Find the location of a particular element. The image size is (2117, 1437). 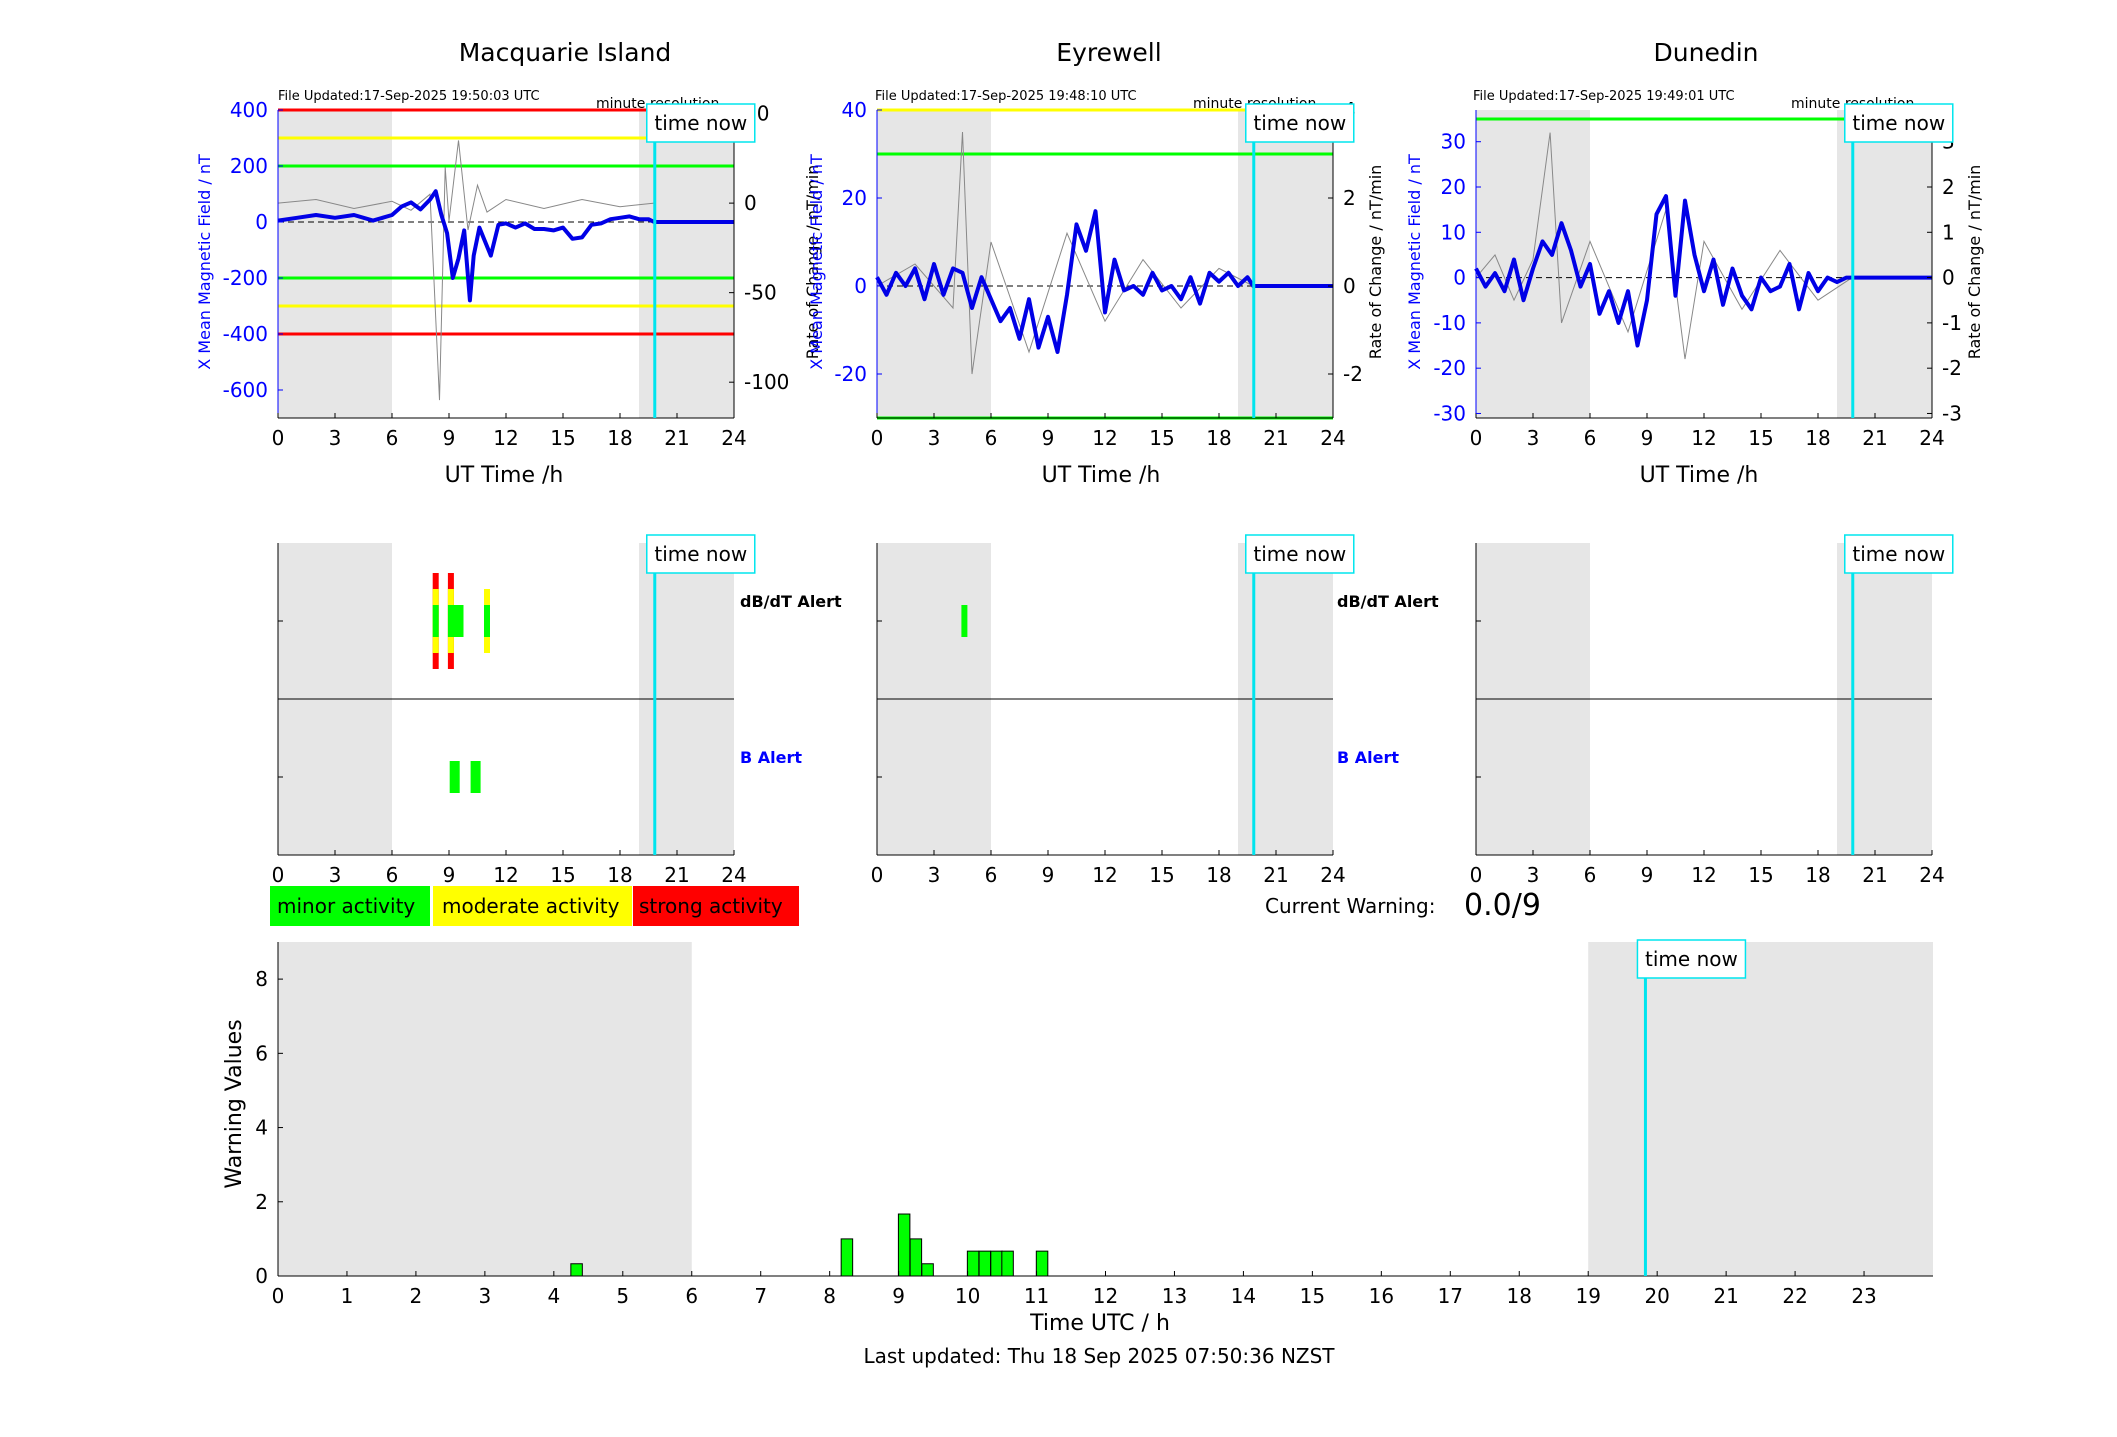

x-tick-label: 11 is located at coordinates (1036, 1296).